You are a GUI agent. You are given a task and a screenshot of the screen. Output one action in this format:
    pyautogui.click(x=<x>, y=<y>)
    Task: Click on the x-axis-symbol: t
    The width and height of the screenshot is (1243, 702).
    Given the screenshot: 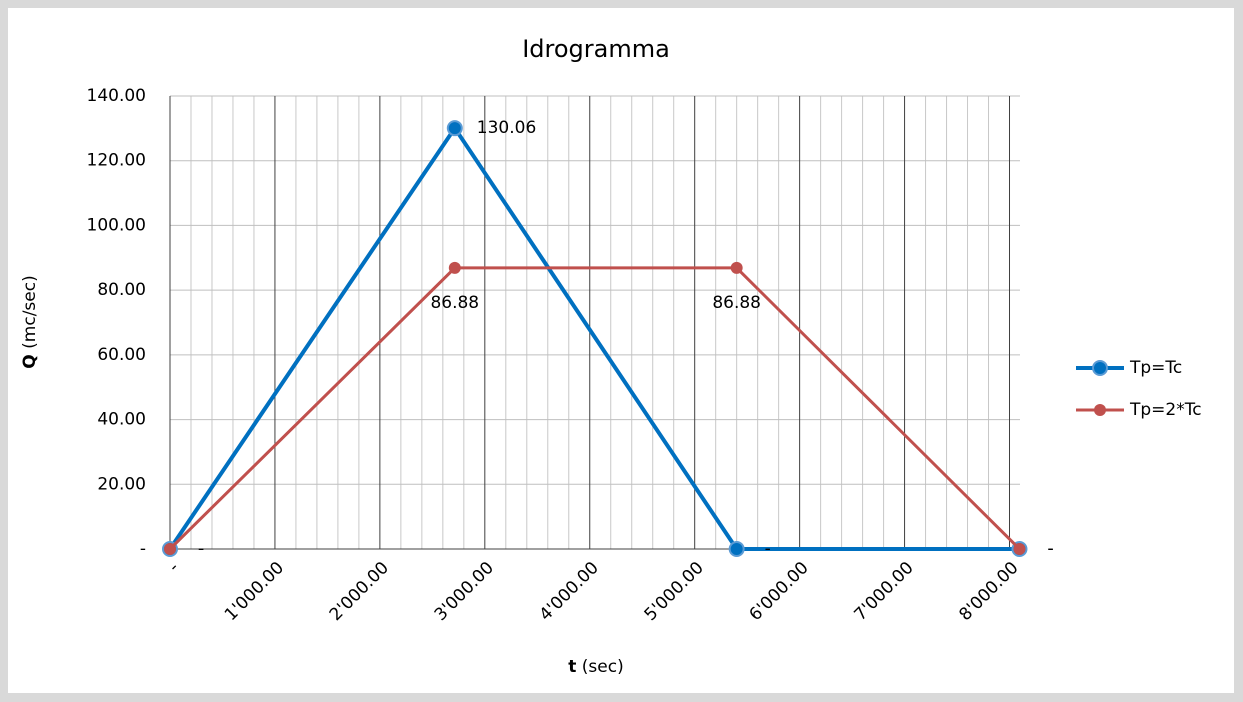 What is the action you would take?
    pyautogui.click(x=572, y=667)
    